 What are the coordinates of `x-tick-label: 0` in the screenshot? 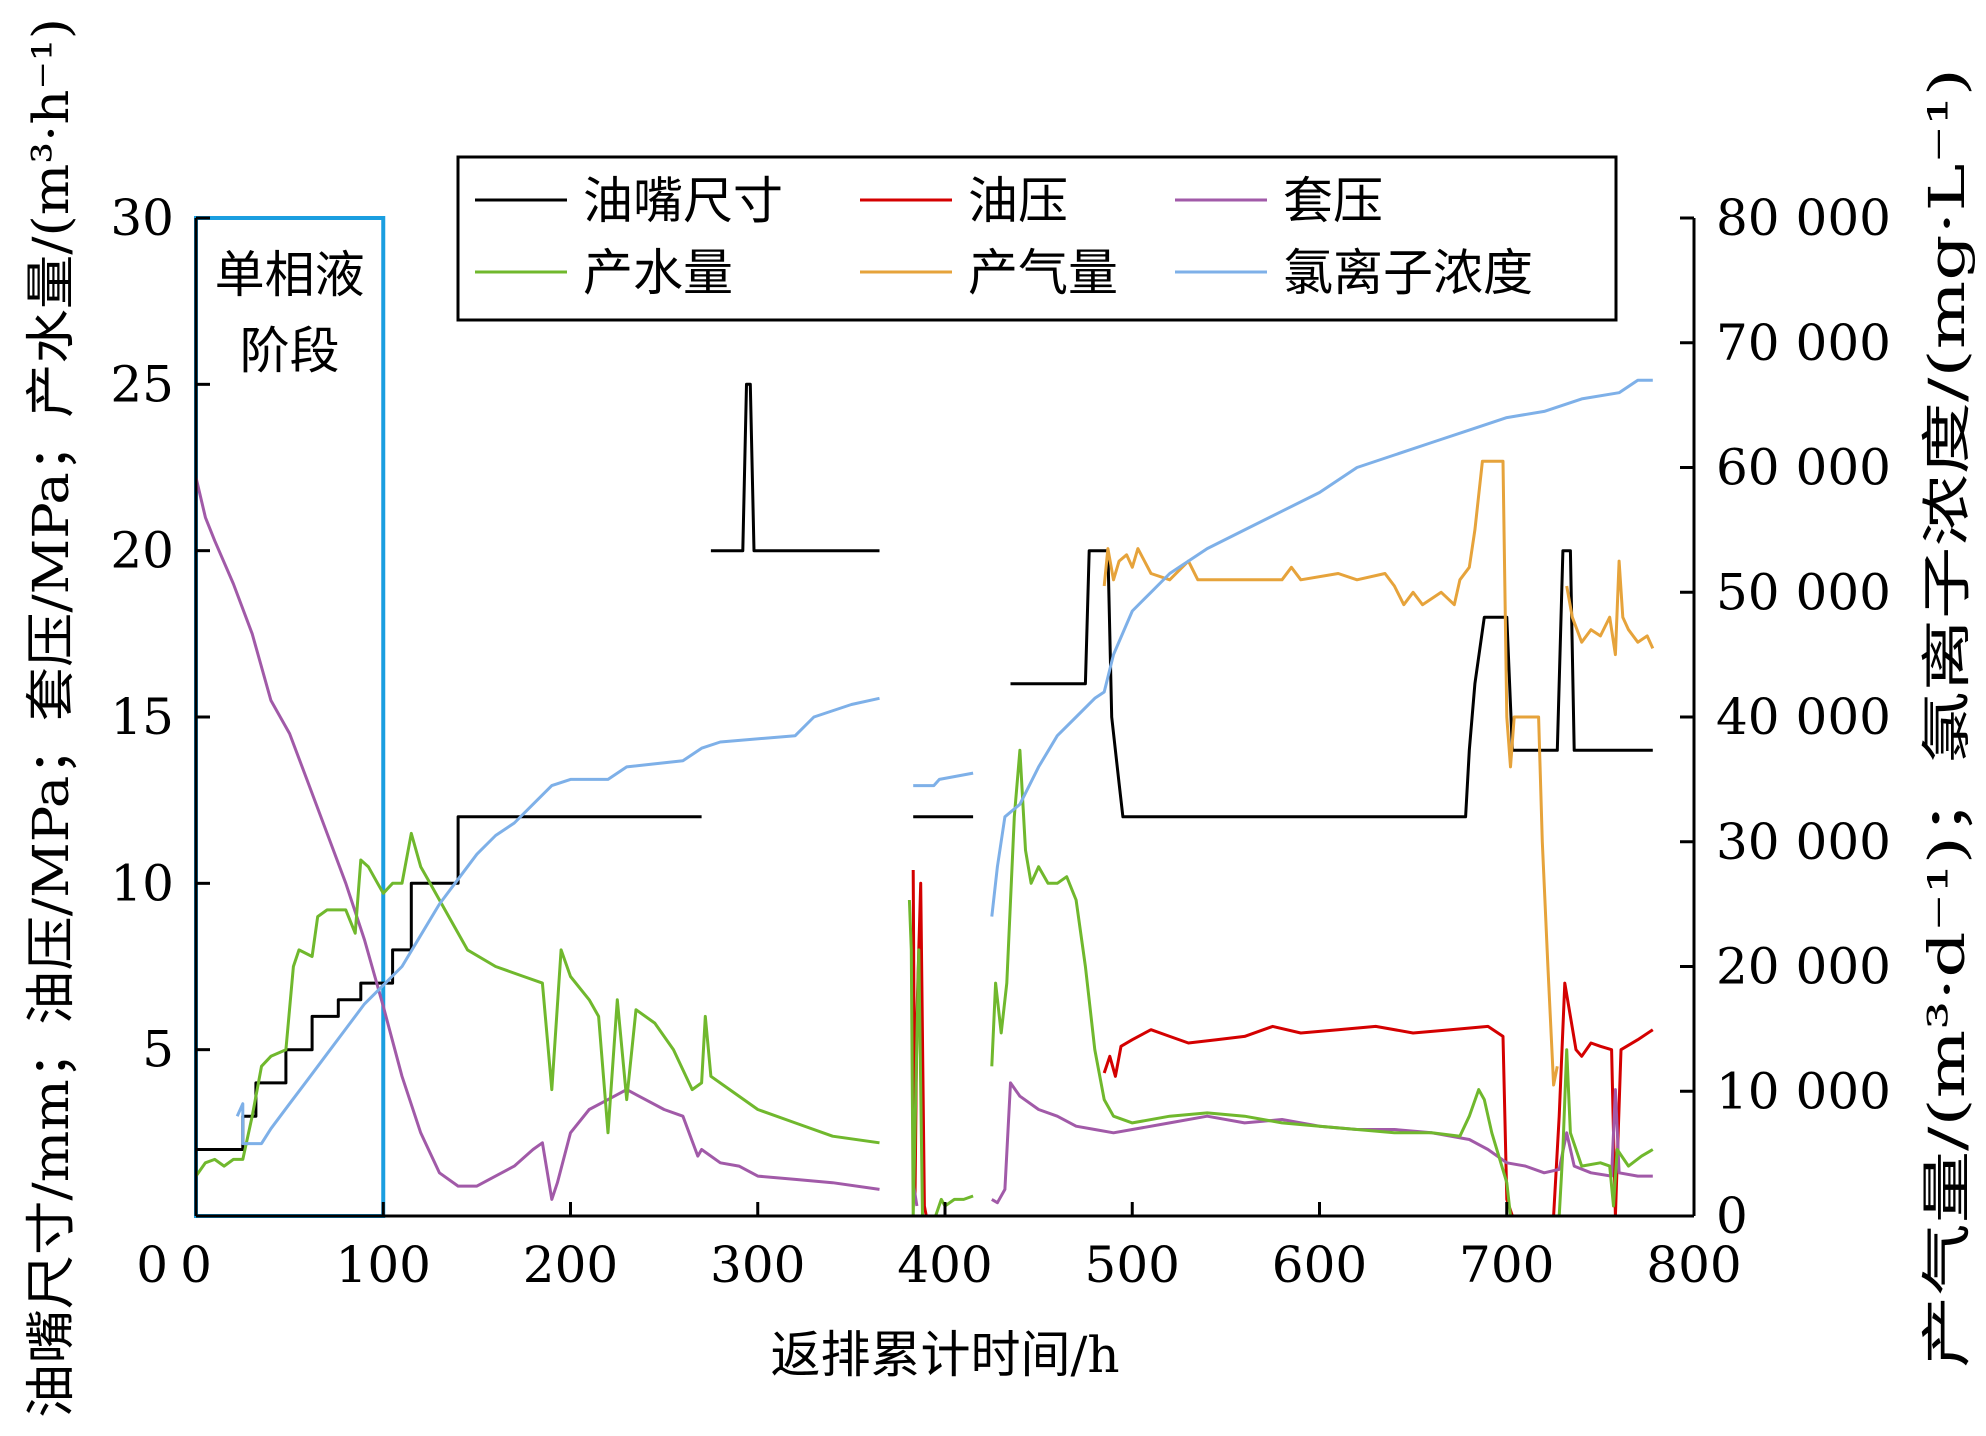 It's located at (196, 1265).